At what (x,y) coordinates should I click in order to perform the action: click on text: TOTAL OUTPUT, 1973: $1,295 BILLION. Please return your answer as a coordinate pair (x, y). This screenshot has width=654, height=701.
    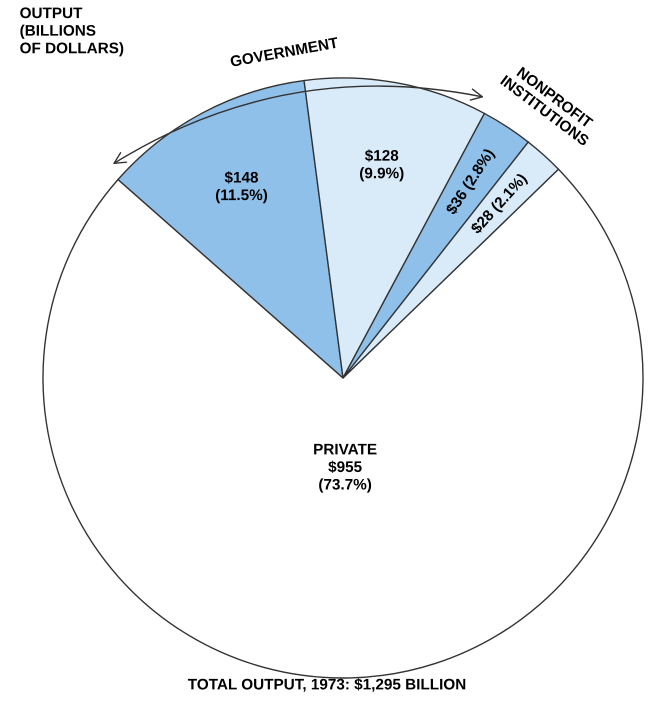
    Looking at the image, I should click on (327, 685).